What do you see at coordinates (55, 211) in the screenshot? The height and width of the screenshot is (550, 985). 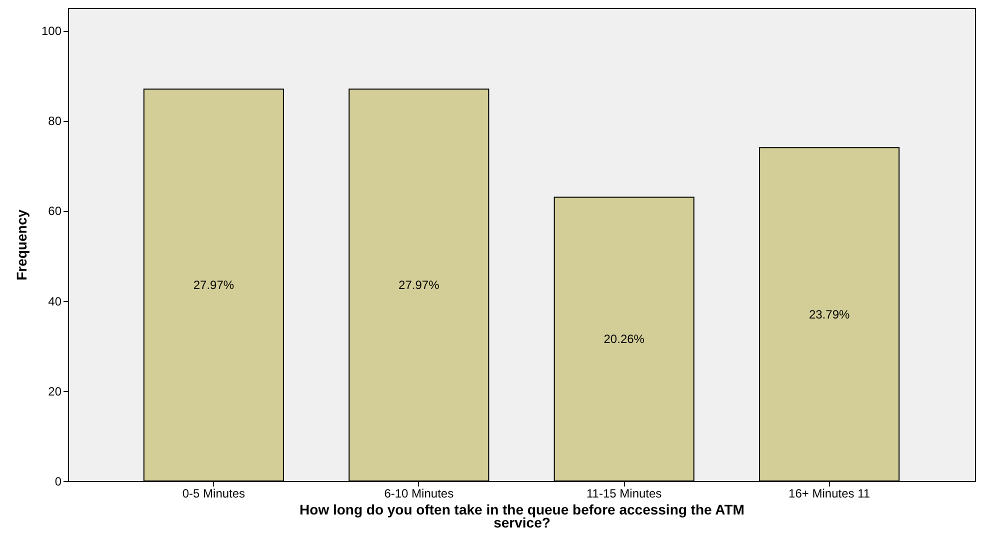 I see `y-tick-label: 60` at bounding box center [55, 211].